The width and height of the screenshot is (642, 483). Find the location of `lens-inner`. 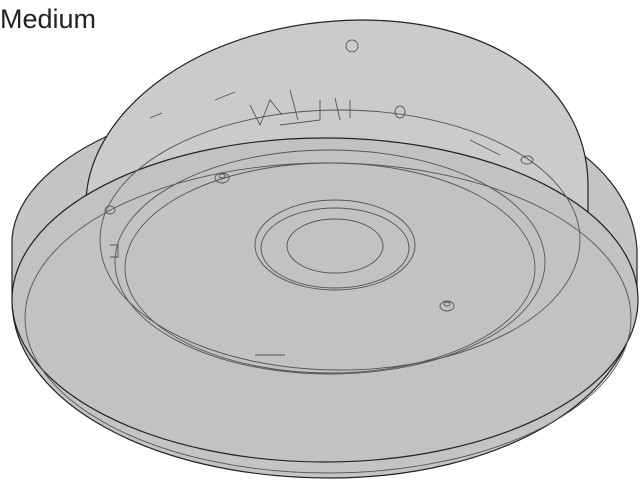

lens-inner is located at coordinates (335, 246).